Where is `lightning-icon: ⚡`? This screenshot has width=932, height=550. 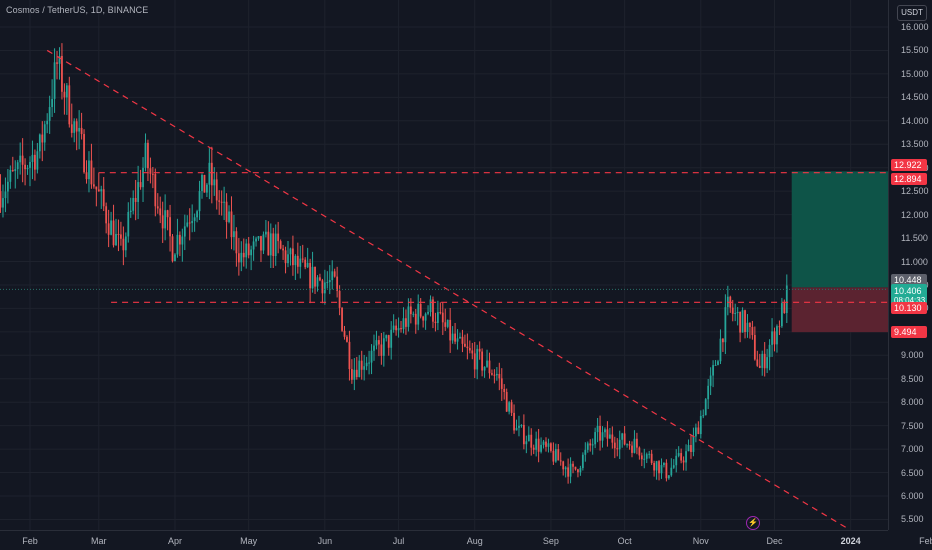 lightning-icon: ⚡ is located at coordinates (753, 523).